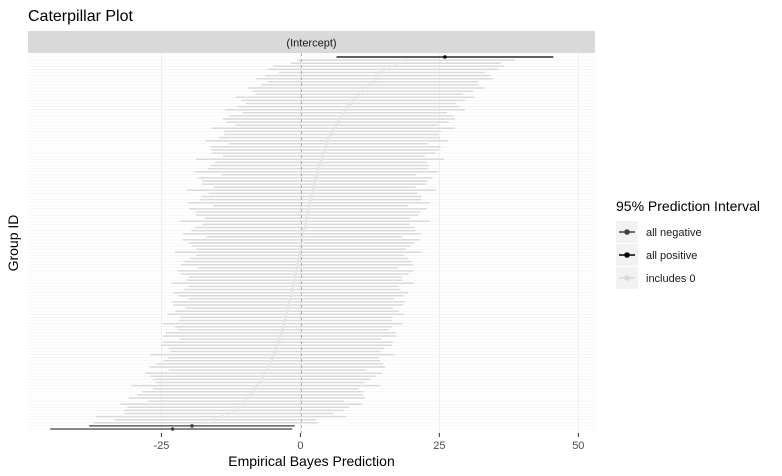 The height and width of the screenshot is (476, 782). I want to click on facet-strip, so click(311, 42).